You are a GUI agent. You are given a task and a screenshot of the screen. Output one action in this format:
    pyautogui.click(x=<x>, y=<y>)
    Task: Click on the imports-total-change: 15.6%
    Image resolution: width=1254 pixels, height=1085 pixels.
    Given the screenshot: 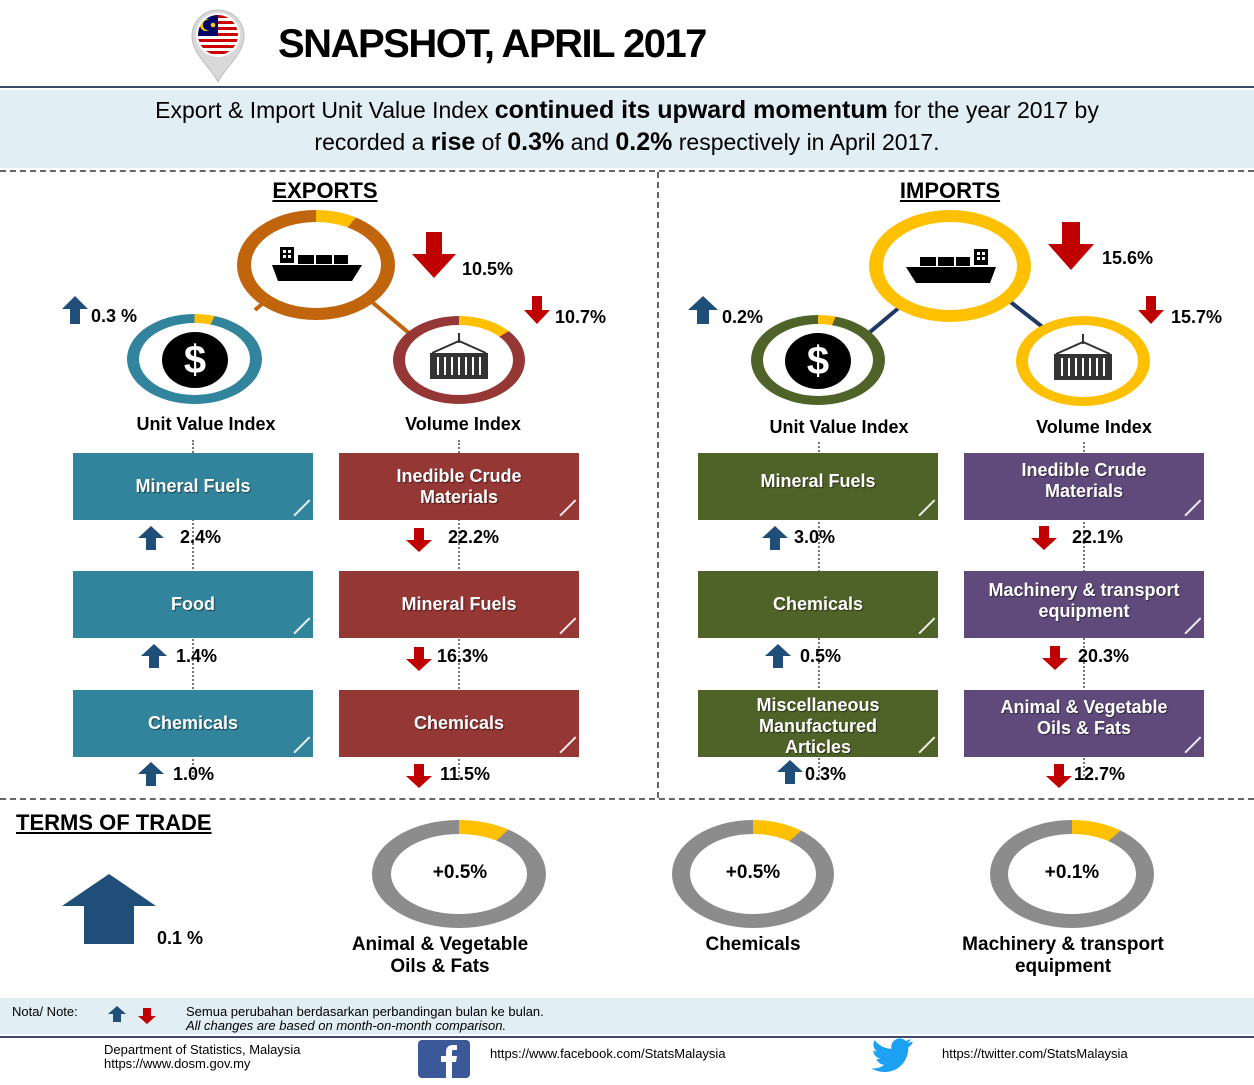 What is the action you would take?
    pyautogui.click(x=1128, y=258)
    